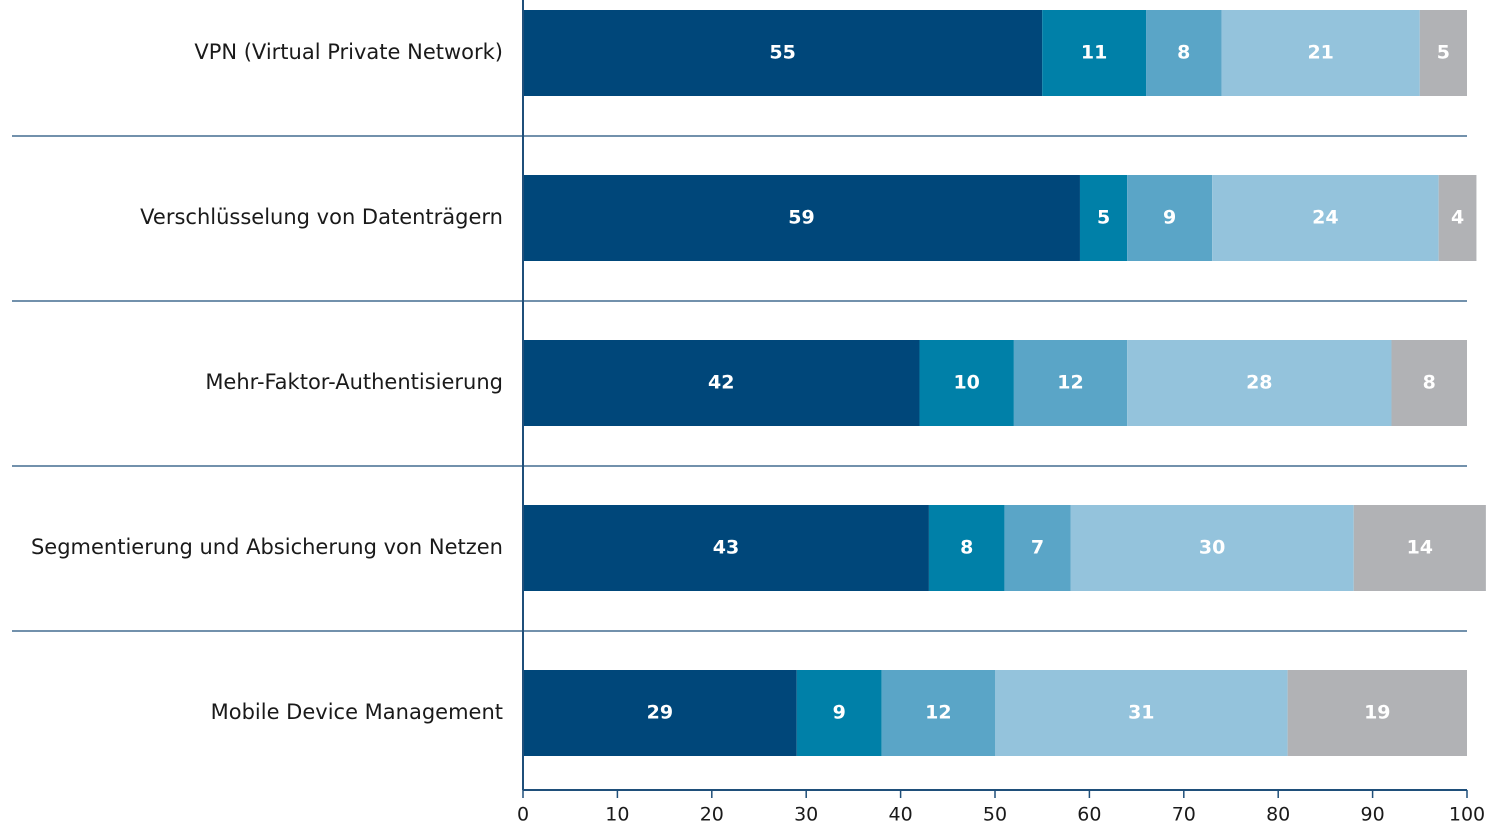 The width and height of the screenshot is (1488, 830). I want to click on x-tick-label: 70, so click(1184, 815).